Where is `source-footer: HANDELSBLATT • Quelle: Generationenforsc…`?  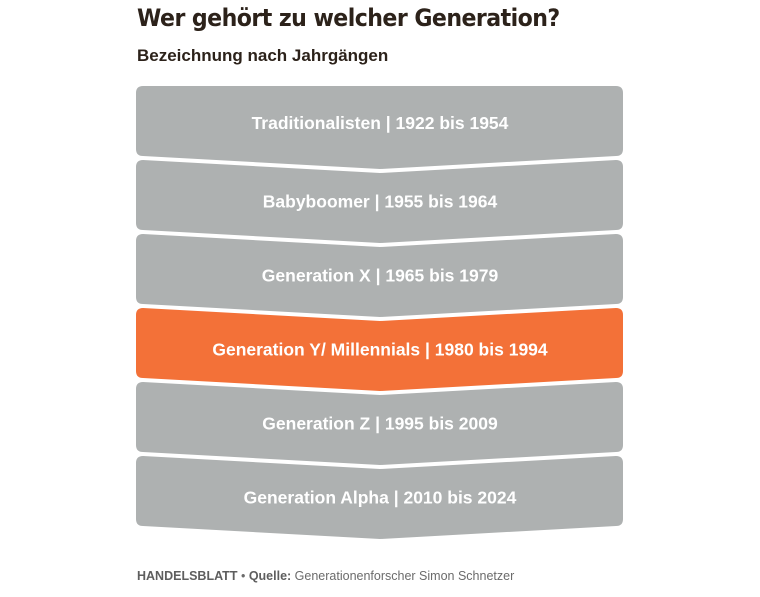
source-footer: HANDELSBLATT • Quelle: Generationenforsc… is located at coordinates (325, 576).